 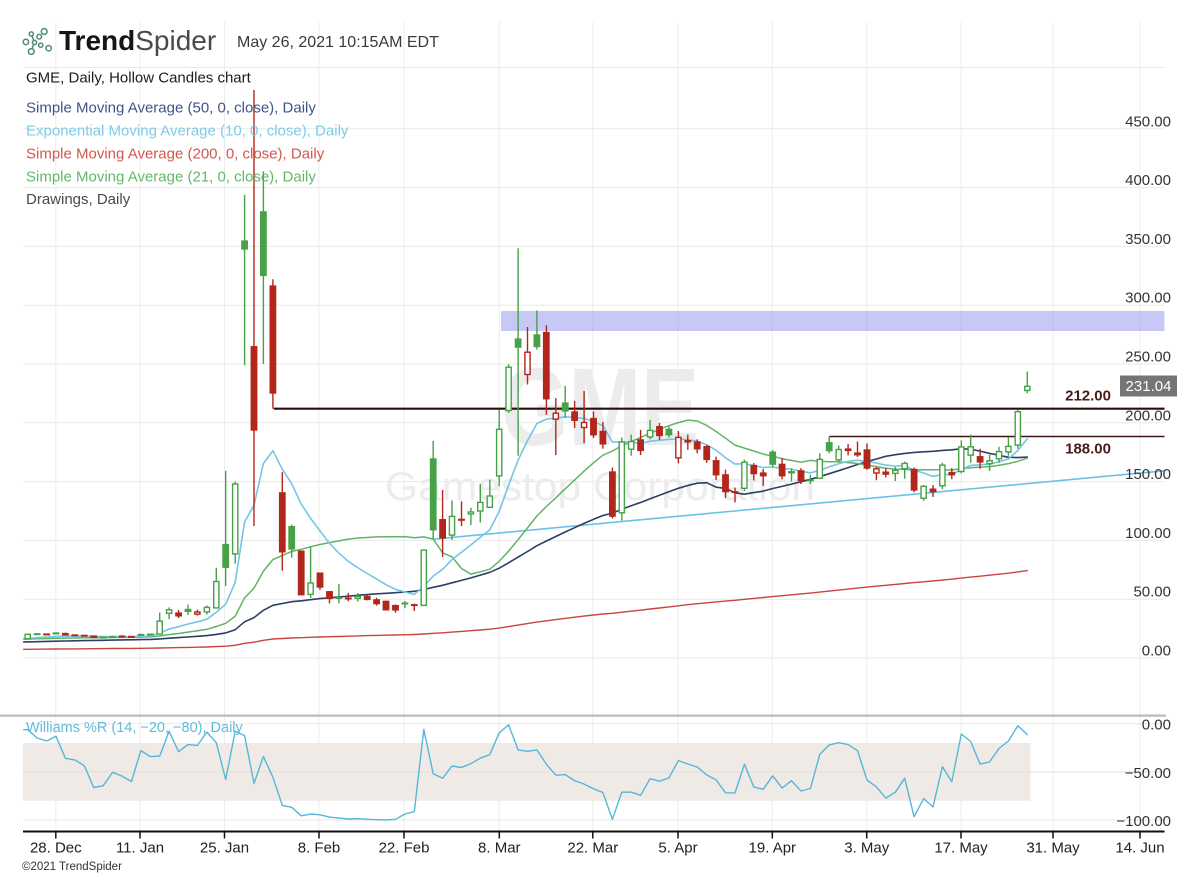 What do you see at coordinates (592, 848) in the screenshot?
I see `svg-text: 22. Mar` at bounding box center [592, 848].